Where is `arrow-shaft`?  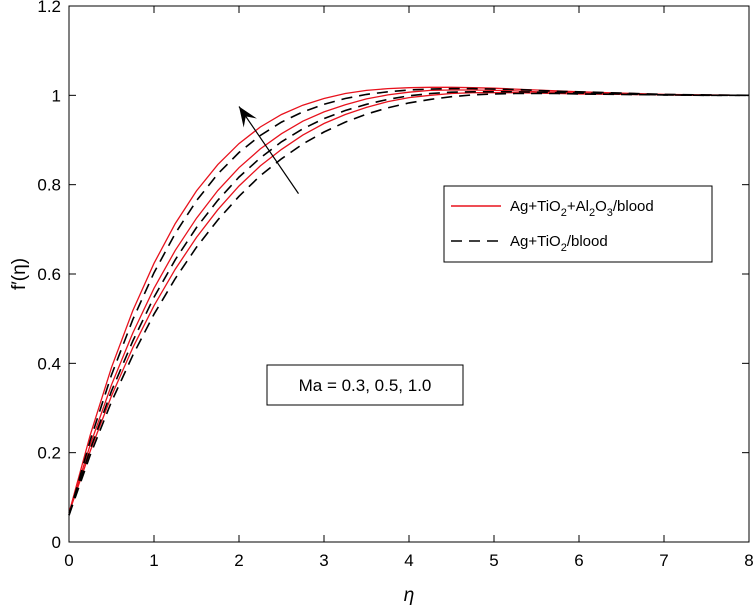
arrow-shaft is located at coordinates (268, 150).